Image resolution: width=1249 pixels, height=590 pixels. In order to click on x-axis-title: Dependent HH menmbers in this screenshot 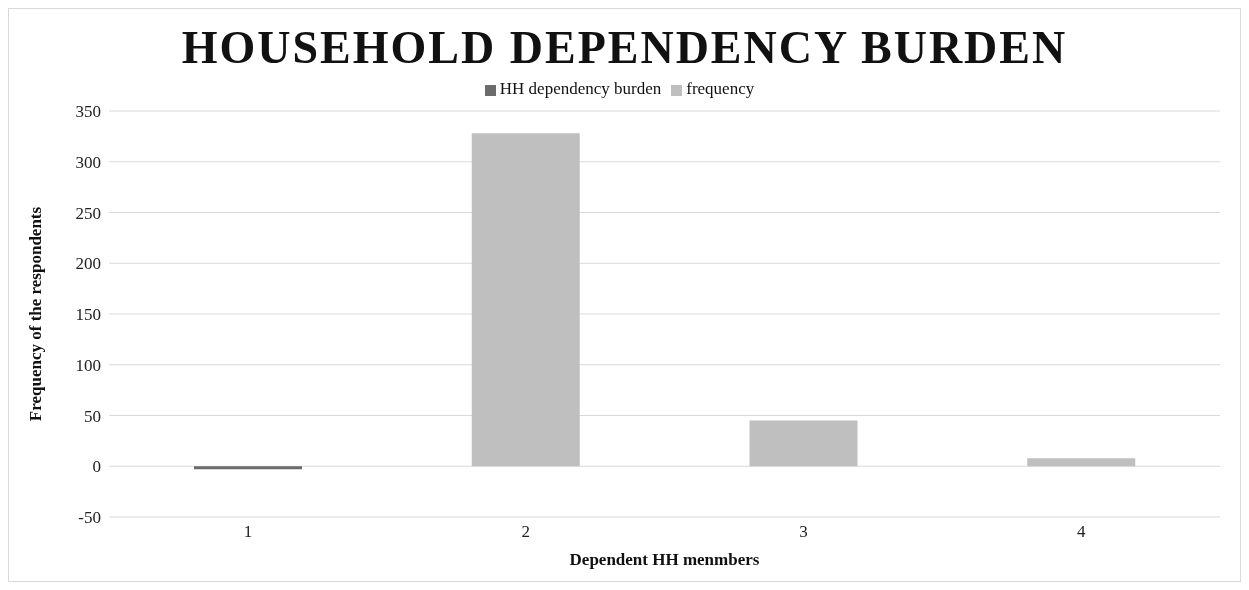, I will do `click(664, 559)`.